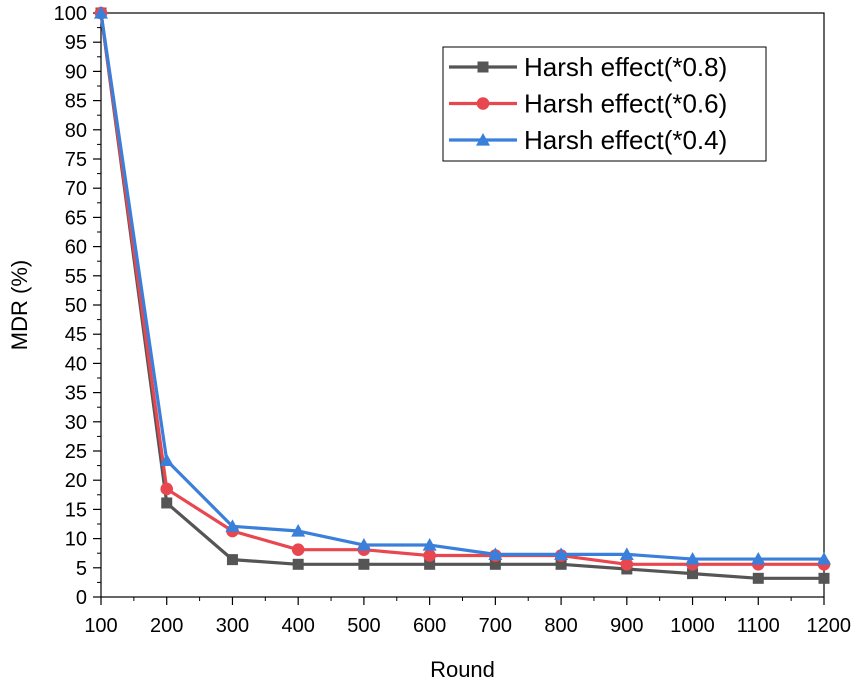  Describe the element at coordinates (692, 626) in the screenshot. I see `x-tick-label: 1000` at that location.